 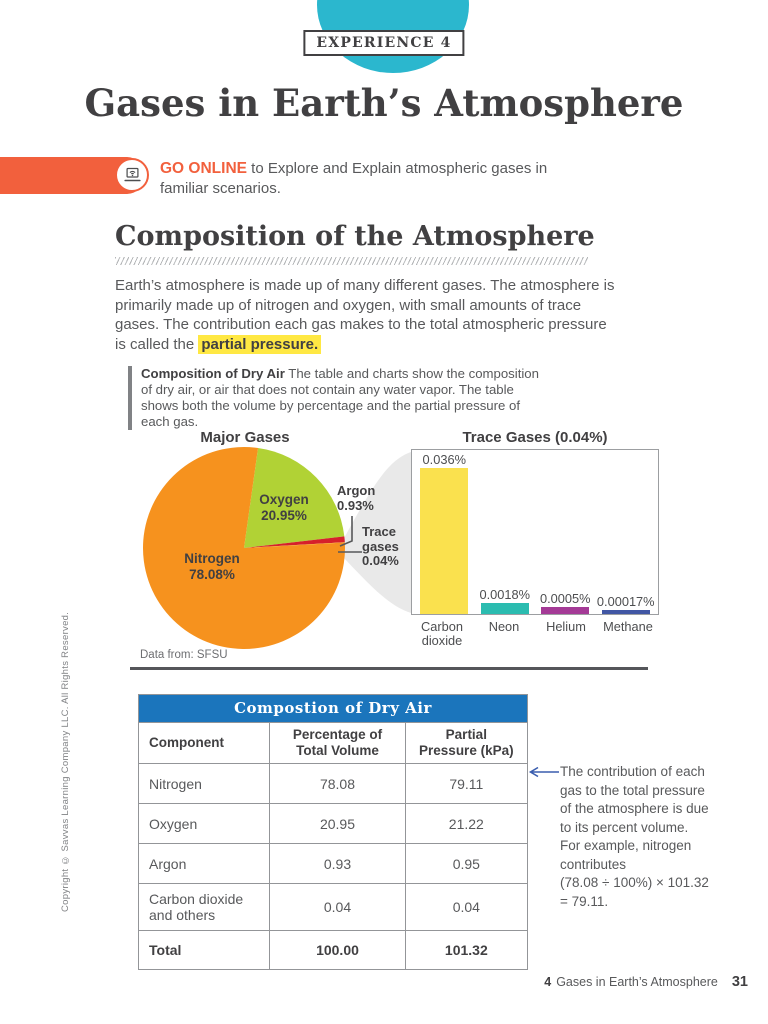 What do you see at coordinates (205, 863) in the screenshot?
I see `cell-component: Argon` at bounding box center [205, 863].